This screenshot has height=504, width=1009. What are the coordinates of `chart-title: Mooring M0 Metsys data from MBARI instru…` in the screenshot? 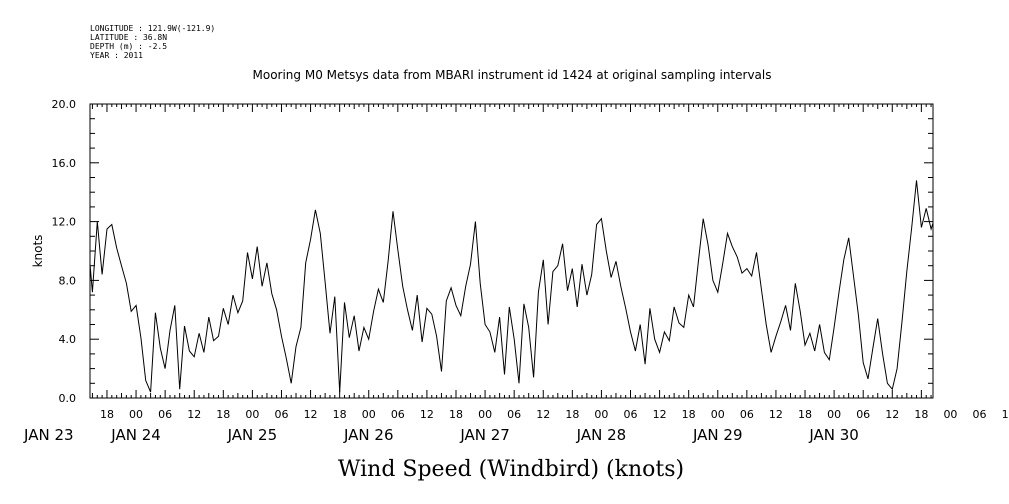 It's located at (512, 75).